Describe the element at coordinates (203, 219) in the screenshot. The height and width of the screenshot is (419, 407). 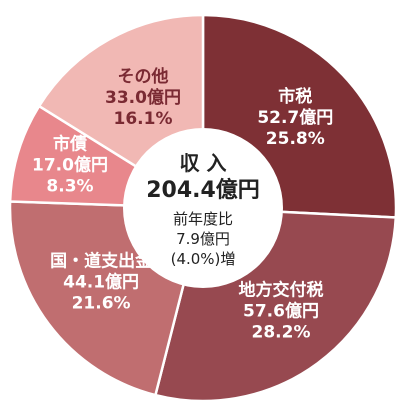
I see `center-yoy-label: 前年度比` at that location.